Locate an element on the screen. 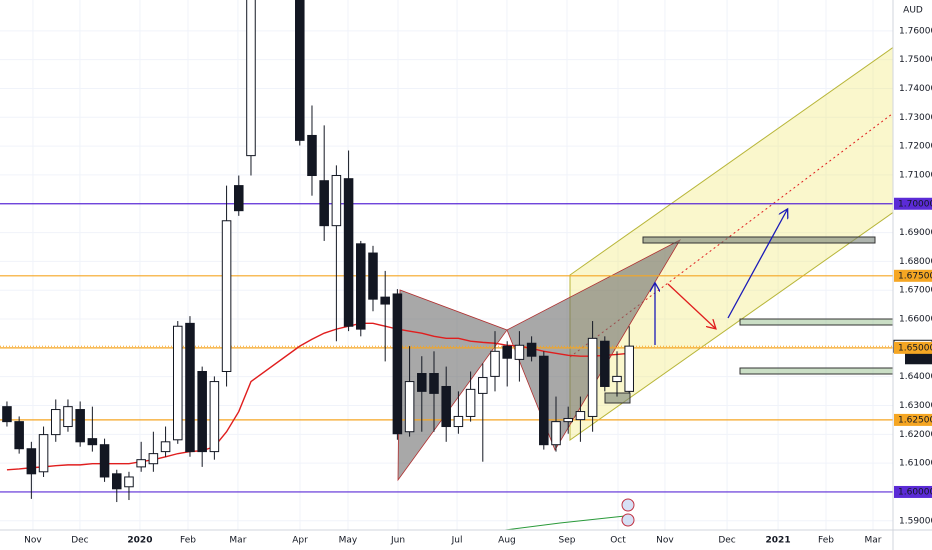 This screenshot has width=932, height=550. y-tick-label: 1.73000 is located at coordinates (915, 118).